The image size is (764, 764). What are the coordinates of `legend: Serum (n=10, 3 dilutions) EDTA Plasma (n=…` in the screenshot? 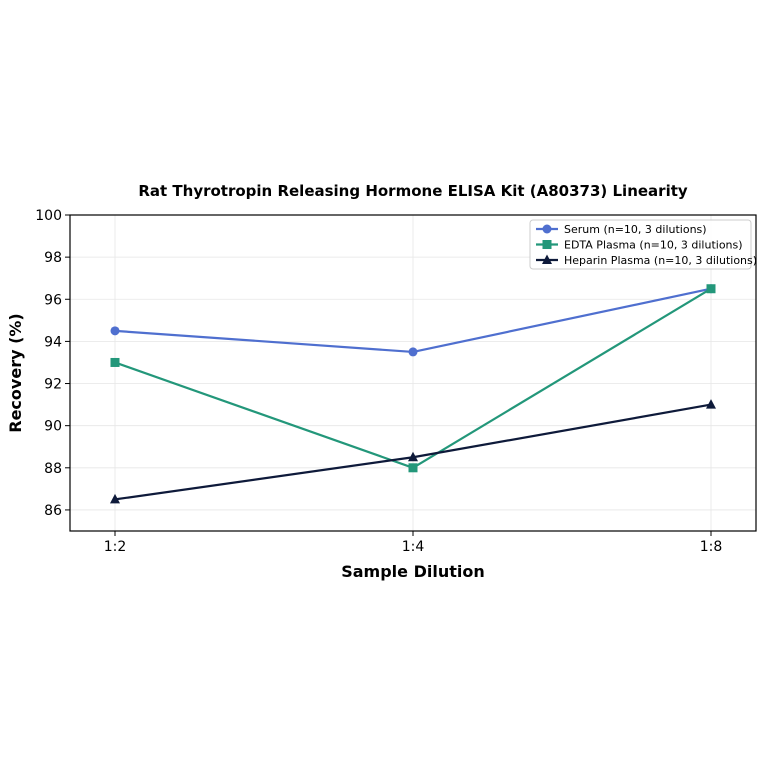 It's located at (643, 244).